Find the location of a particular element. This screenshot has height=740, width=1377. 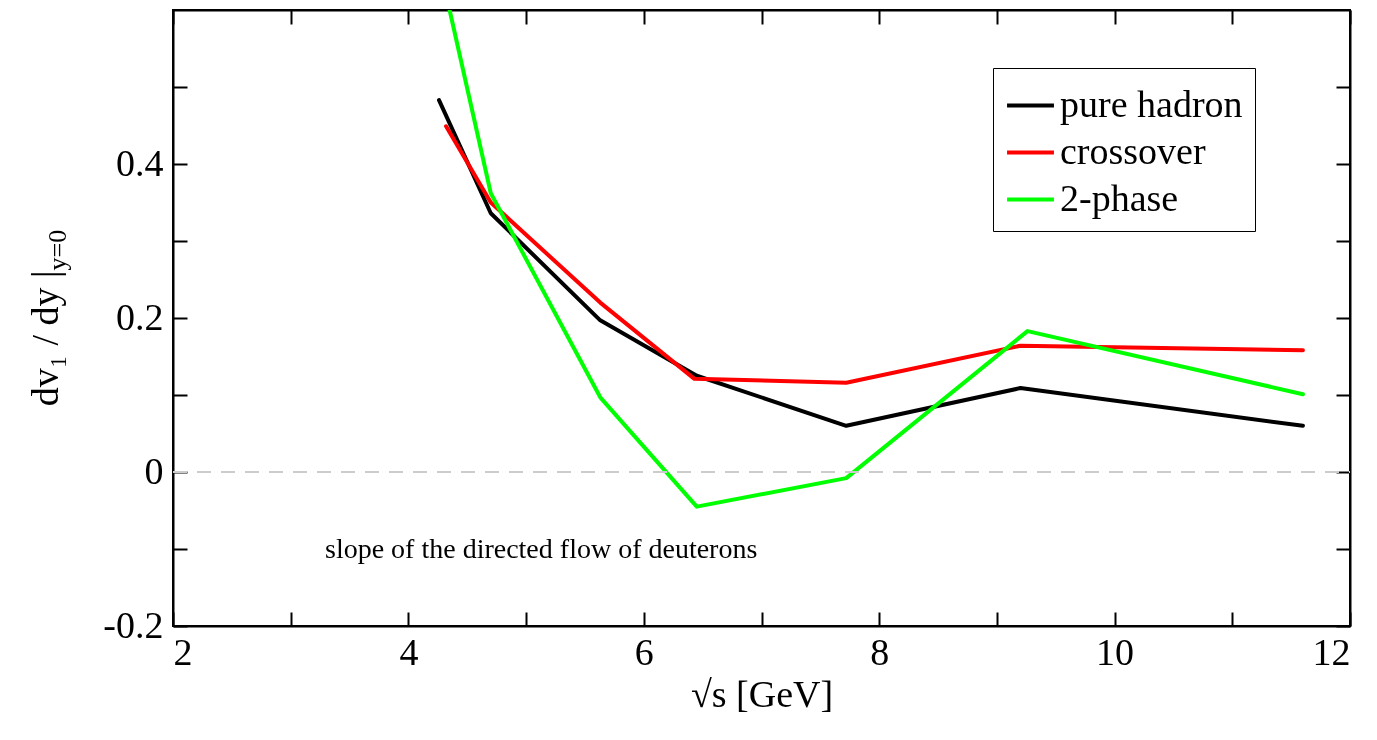

annotation: slope of the directed flow of deuterons is located at coordinates (541, 548).